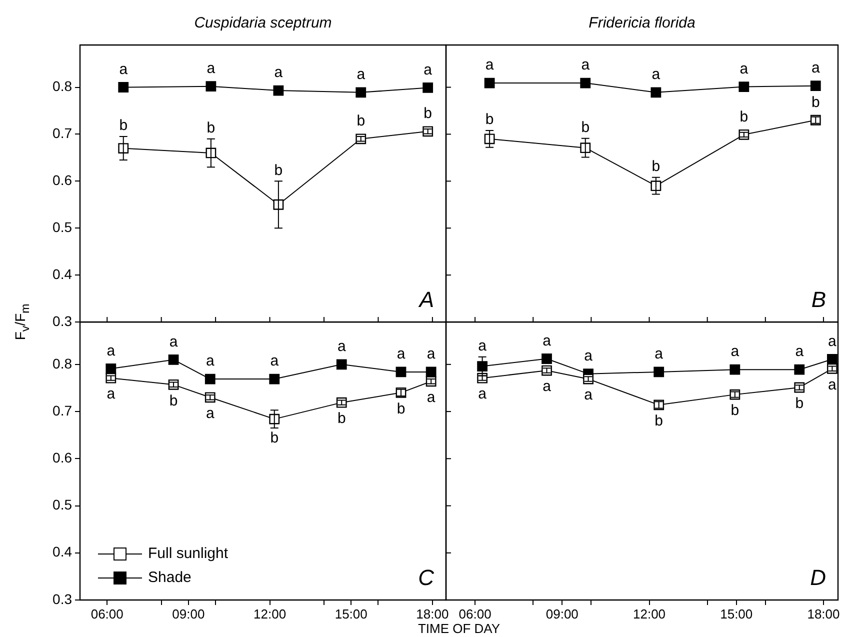 Image resolution: width=853 pixels, height=637 pixels. I want to click on annotation: D, so click(818, 577).